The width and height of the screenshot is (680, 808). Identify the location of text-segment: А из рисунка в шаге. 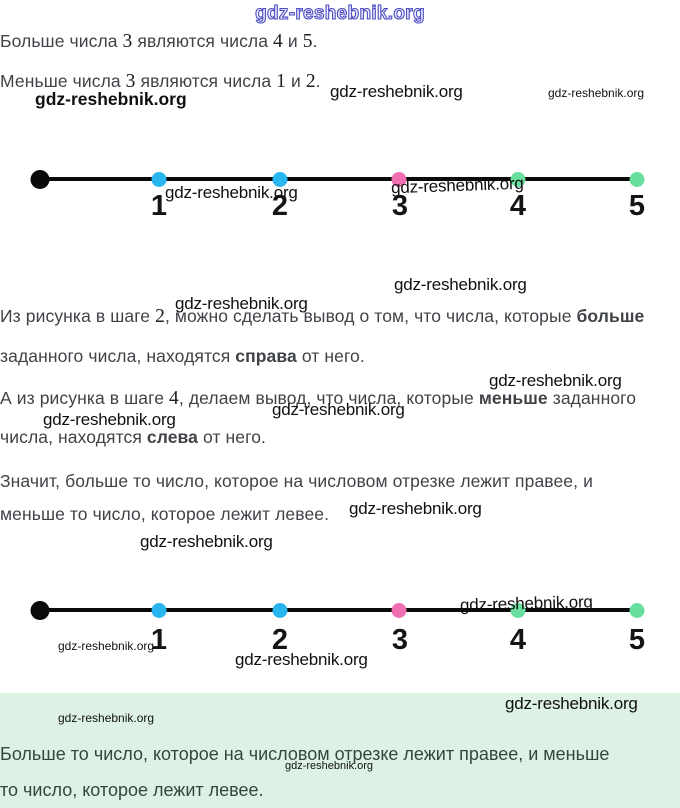
(85, 398).